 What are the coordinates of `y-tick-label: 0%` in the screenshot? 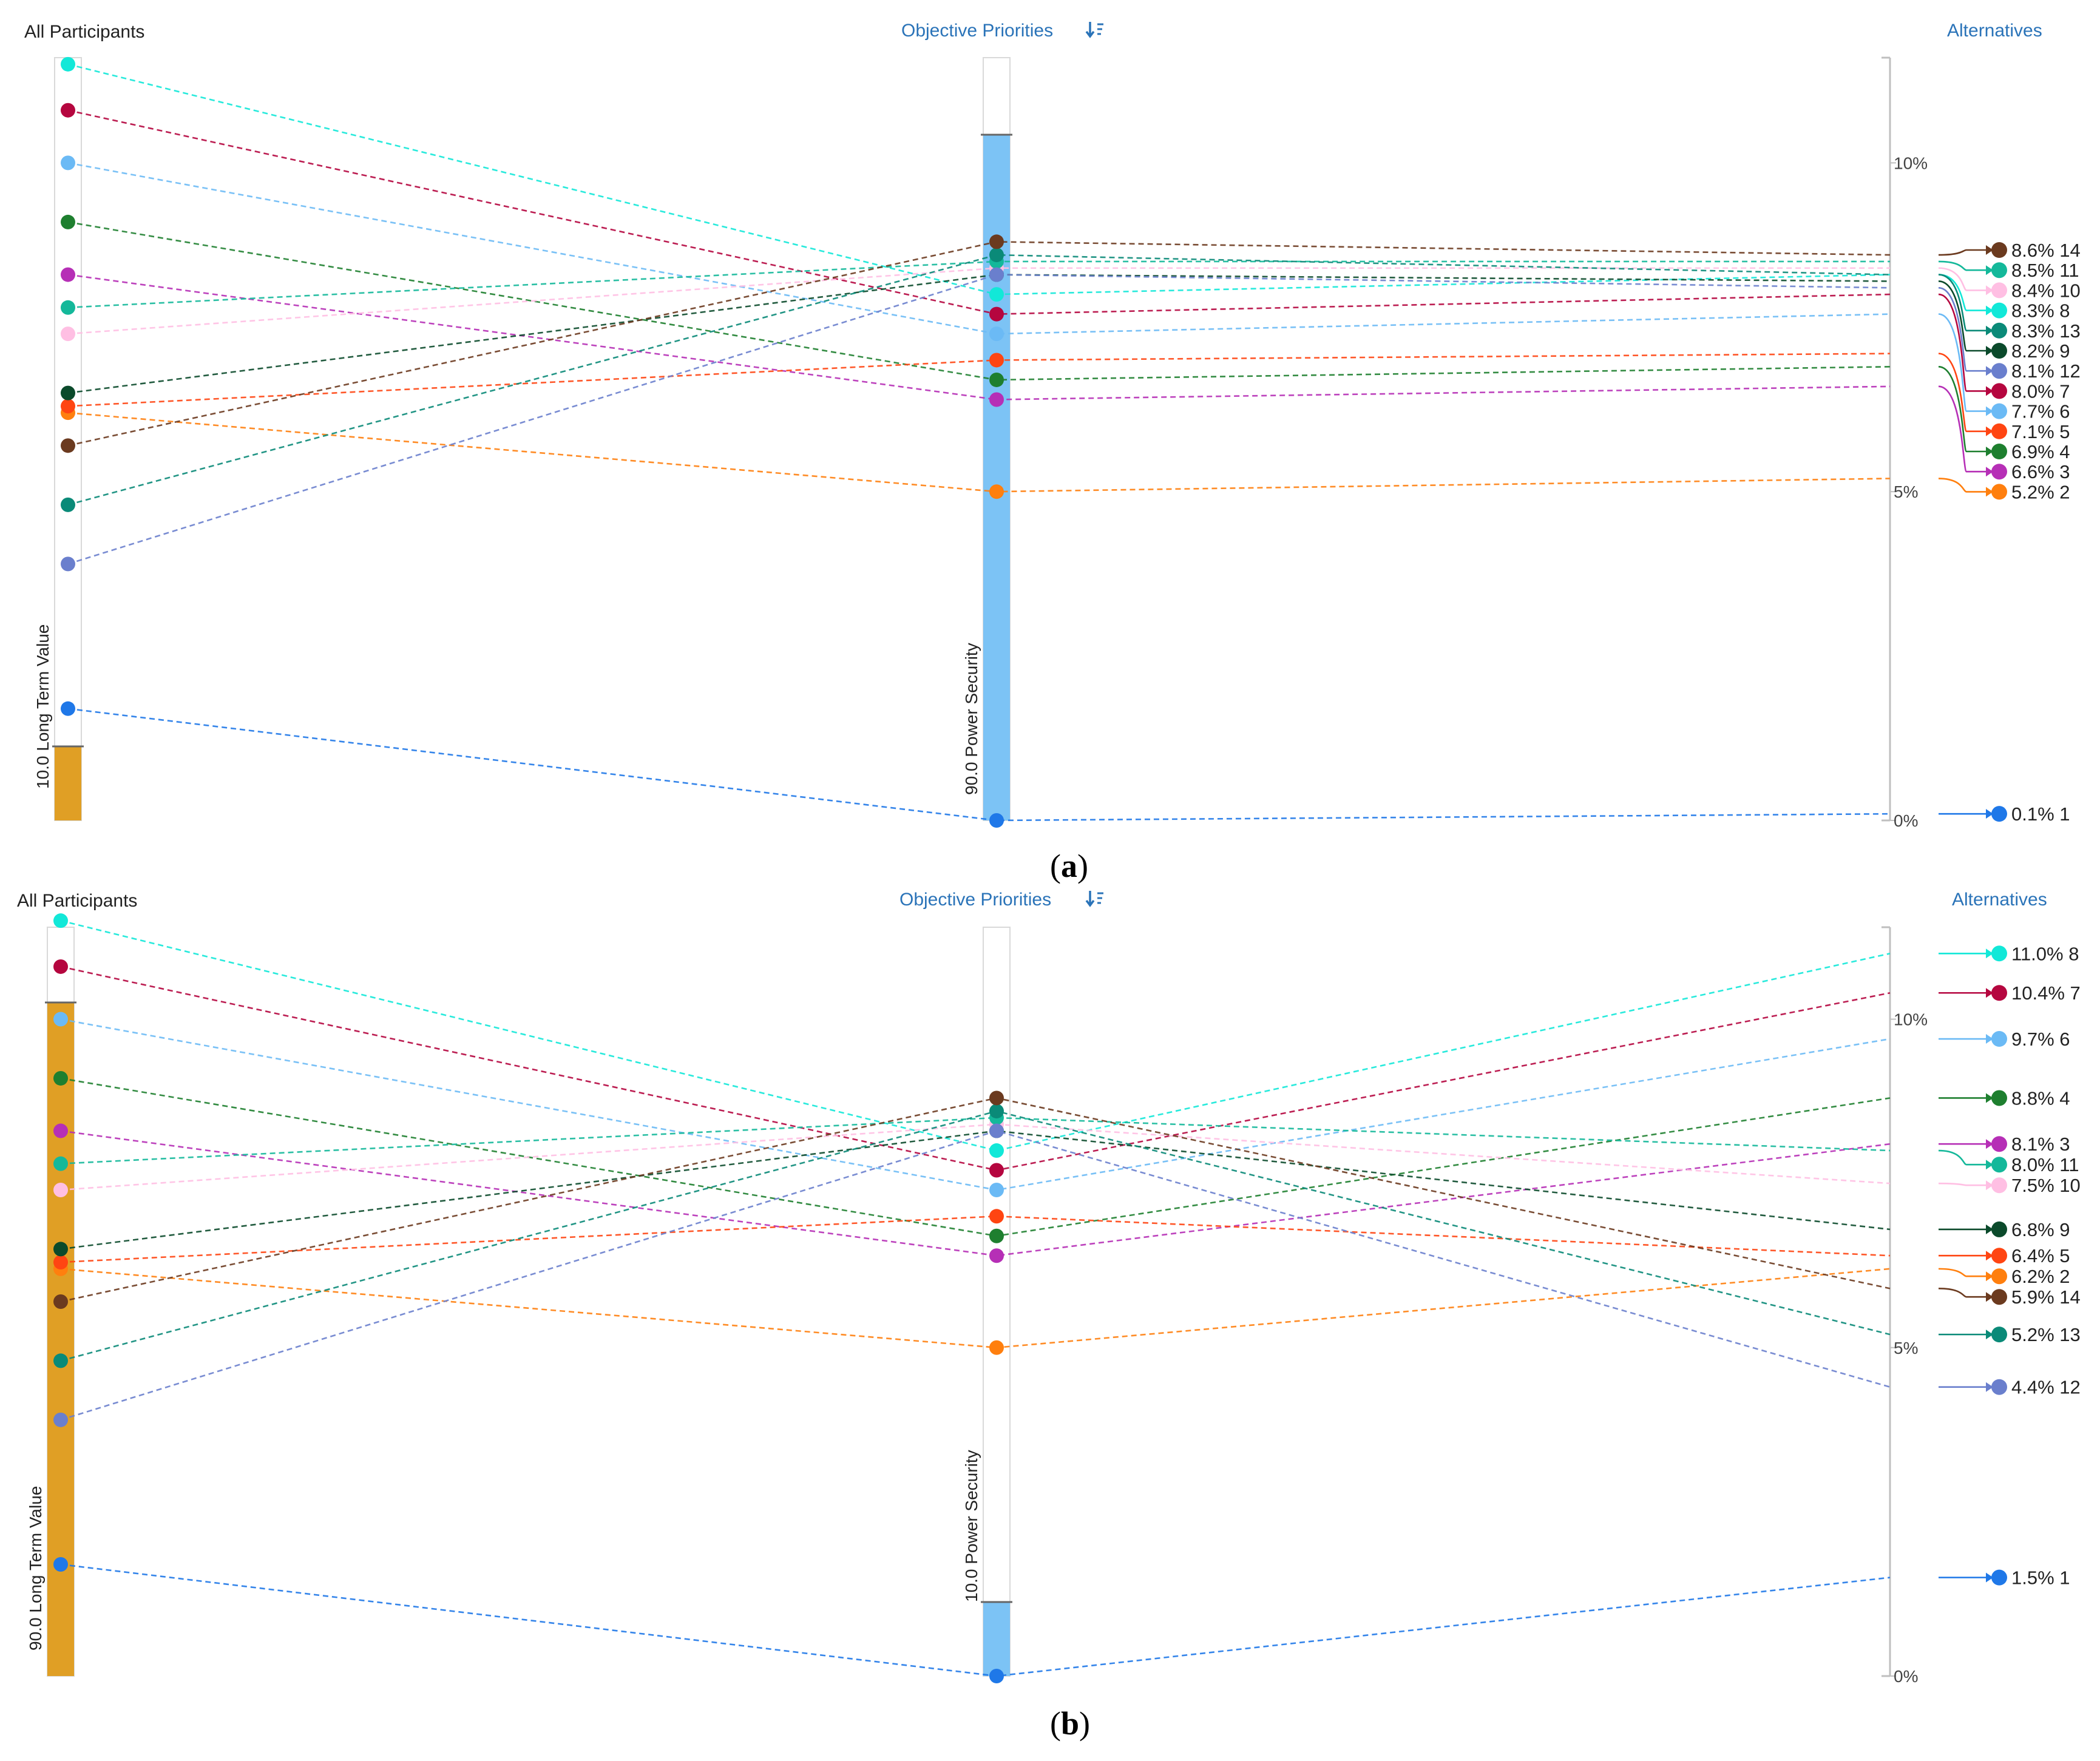 It's located at (1906, 1676).